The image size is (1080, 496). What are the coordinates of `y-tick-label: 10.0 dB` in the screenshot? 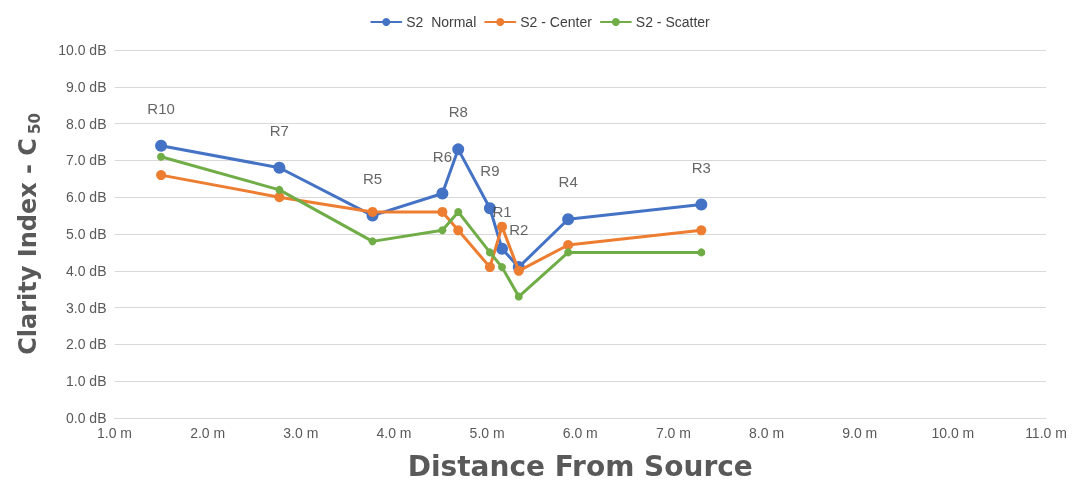 It's located at (82, 50).